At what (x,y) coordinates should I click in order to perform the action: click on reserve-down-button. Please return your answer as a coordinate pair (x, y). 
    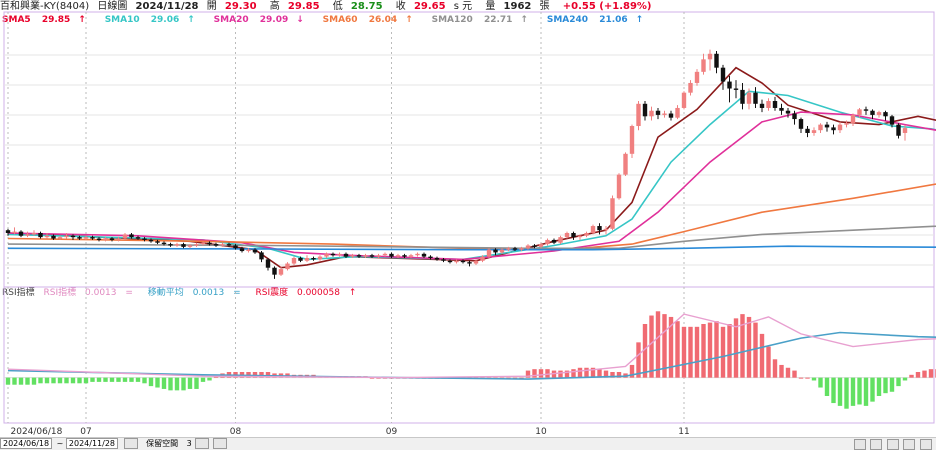
    Looking at the image, I should click on (219, 443).